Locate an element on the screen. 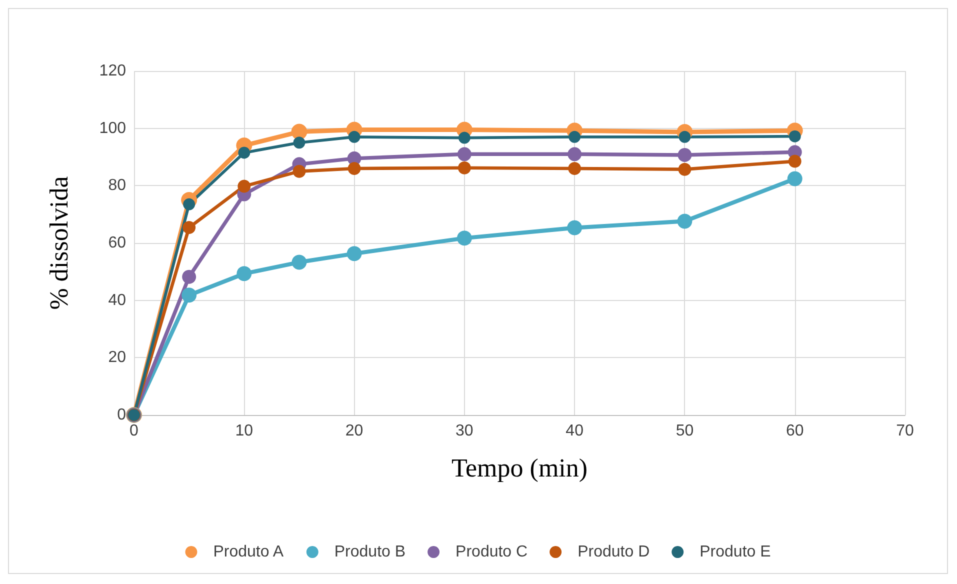  y-tick-label: 20 is located at coordinates (117, 357).